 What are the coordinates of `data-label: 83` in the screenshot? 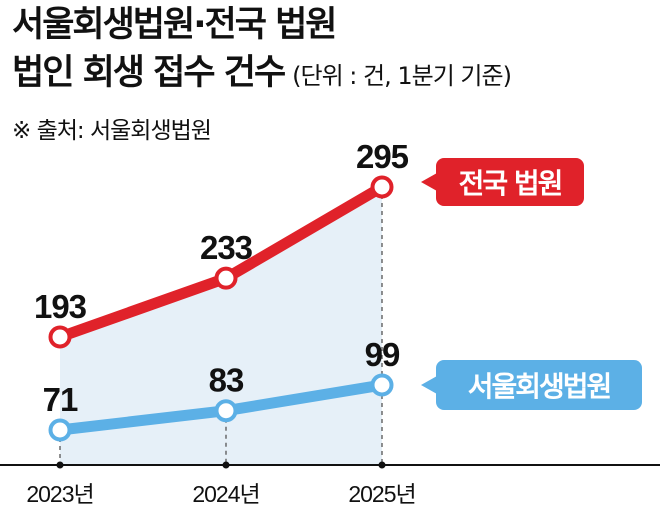 It's located at (226, 380).